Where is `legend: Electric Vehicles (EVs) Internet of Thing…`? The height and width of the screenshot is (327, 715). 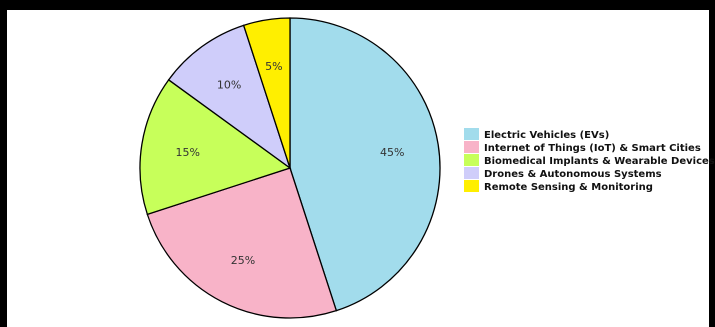
legend: Electric Vehicles (EVs) Internet of Thing… is located at coordinates (589, 160).